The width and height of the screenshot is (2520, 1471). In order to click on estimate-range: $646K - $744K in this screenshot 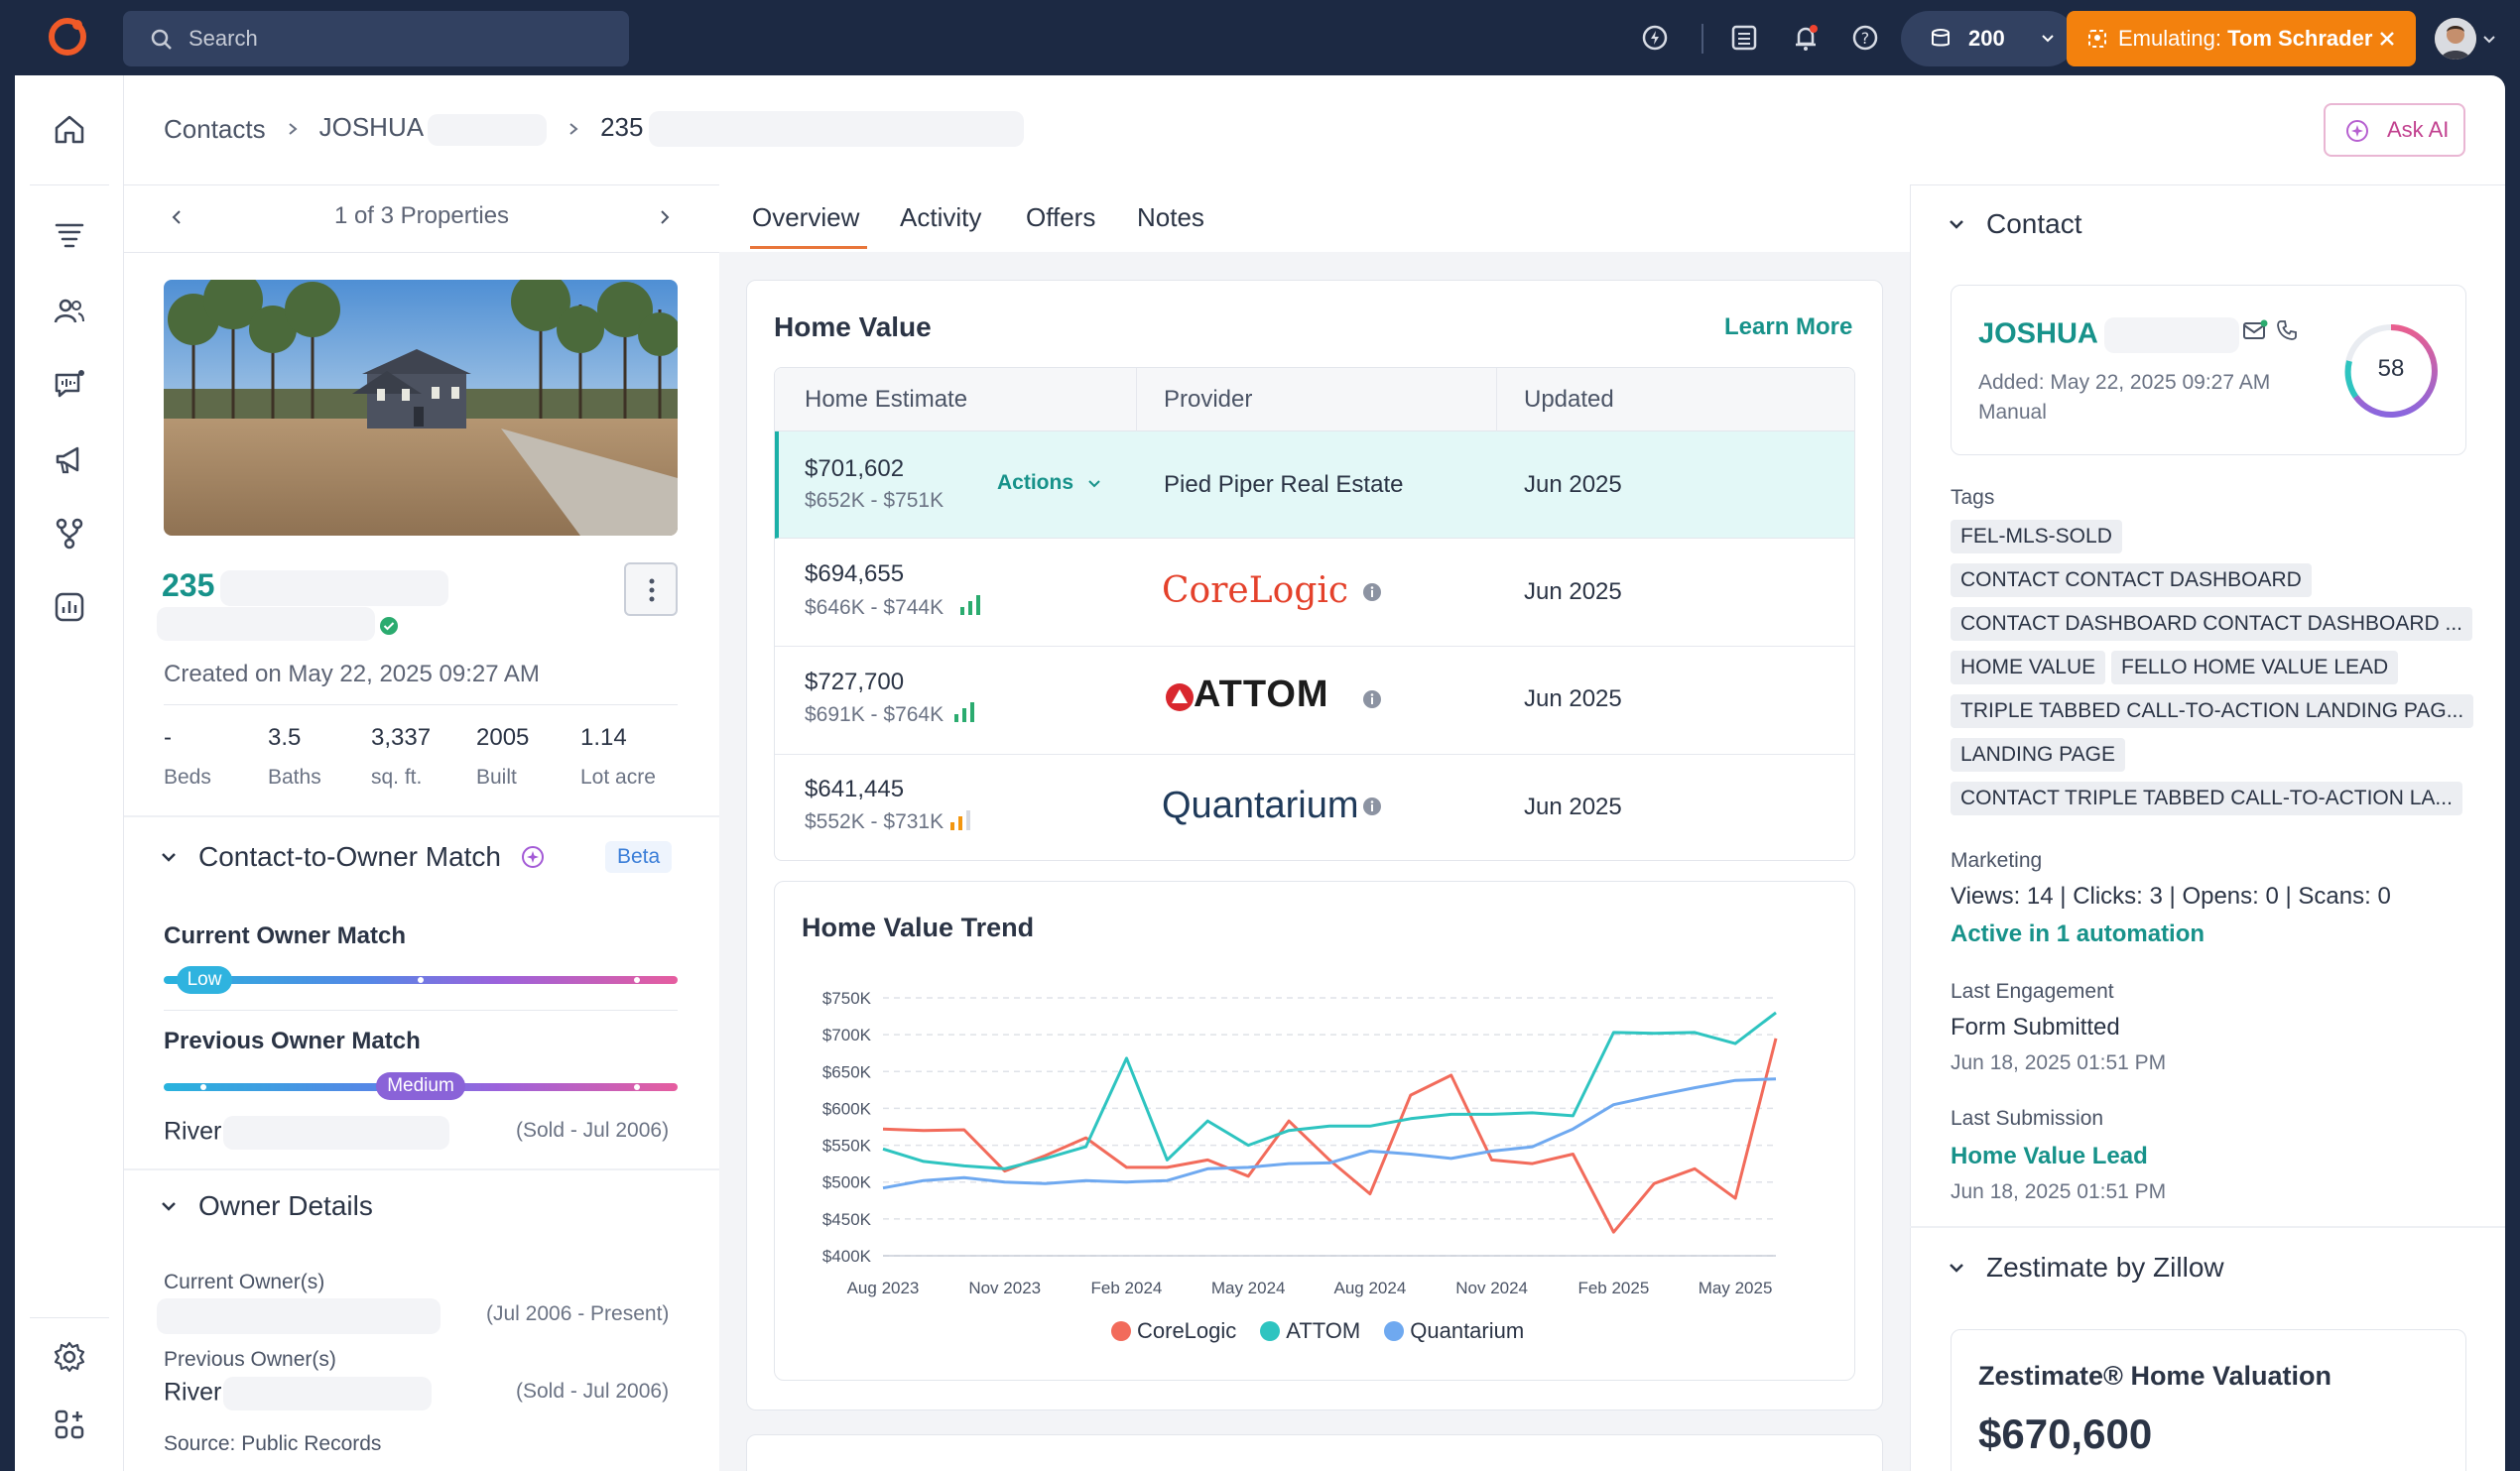, I will do `click(875, 607)`.